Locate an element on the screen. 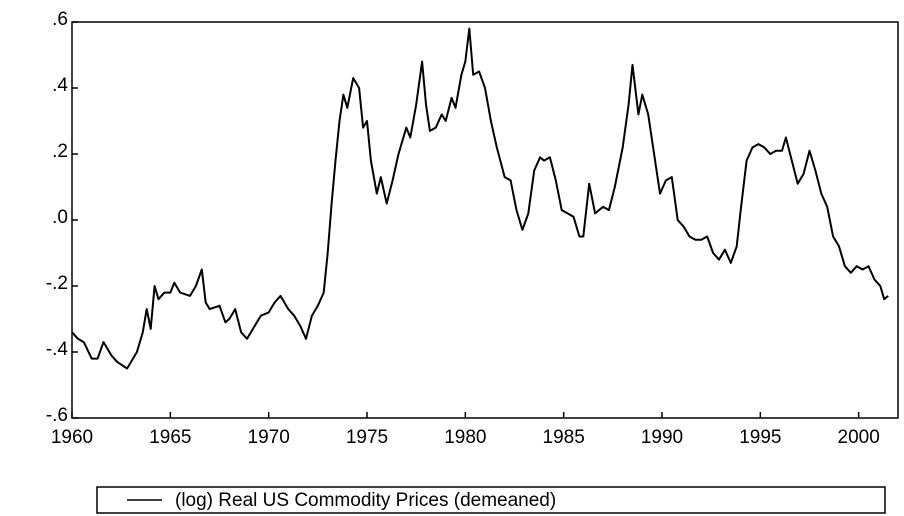 The height and width of the screenshot is (516, 904). x-tick-label: 1970 is located at coordinates (269, 437).